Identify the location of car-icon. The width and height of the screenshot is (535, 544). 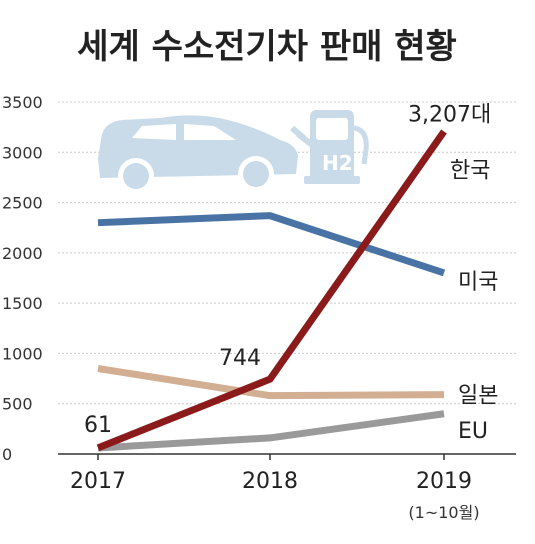
(198, 154).